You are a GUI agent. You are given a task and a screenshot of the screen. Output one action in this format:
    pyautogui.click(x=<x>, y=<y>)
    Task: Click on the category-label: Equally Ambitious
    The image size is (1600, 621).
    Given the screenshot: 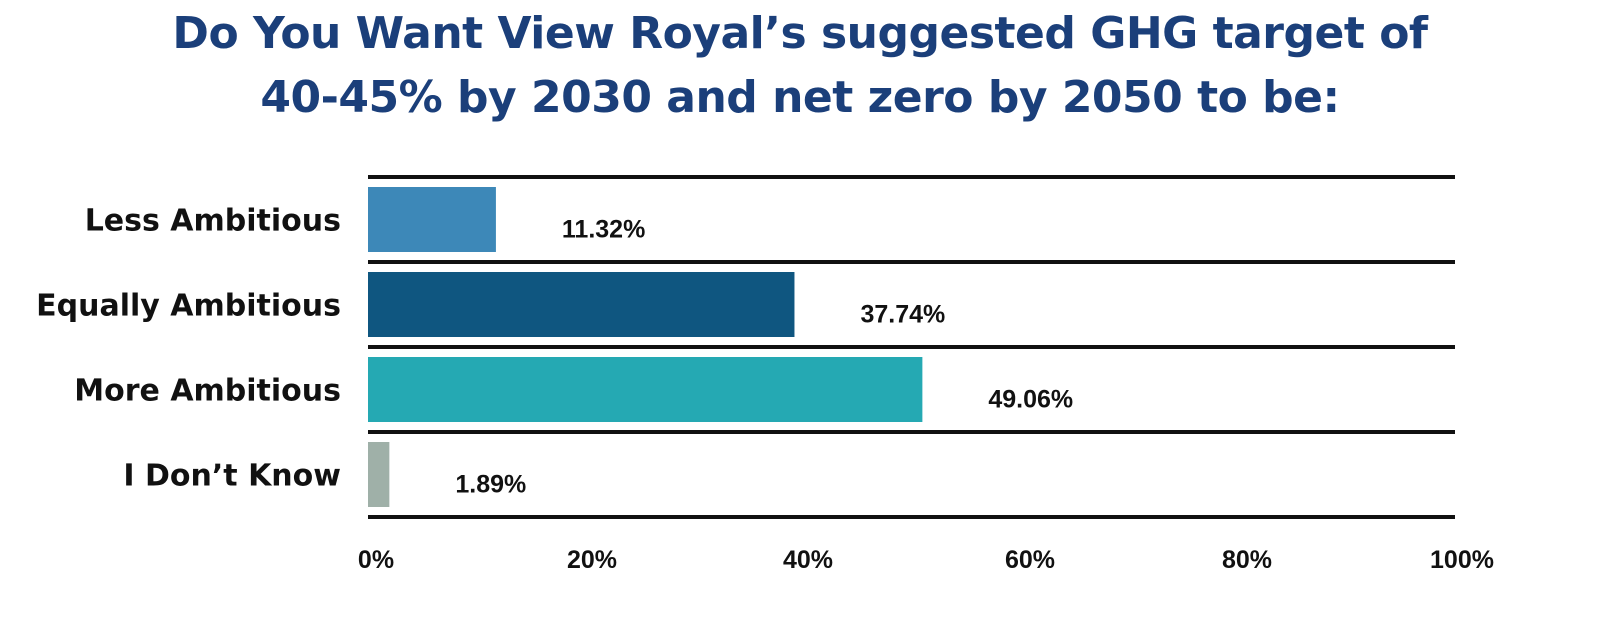 What is the action you would take?
    pyautogui.click(x=188, y=306)
    